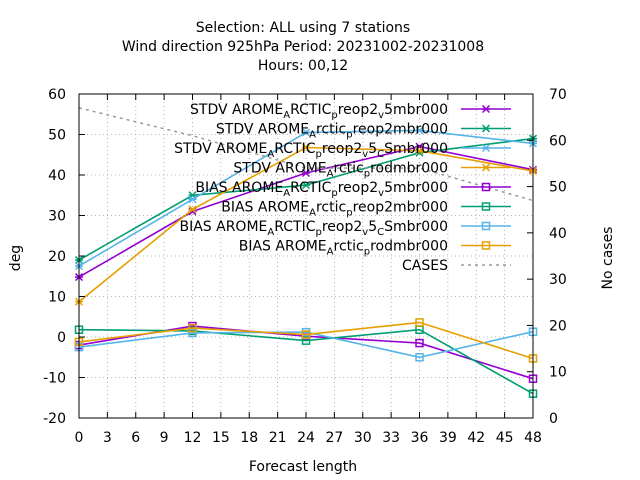  What do you see at coordinates (79, 438) in the screenshot?
I see `x-tick-label: 0` at bounding box center [79, 438].